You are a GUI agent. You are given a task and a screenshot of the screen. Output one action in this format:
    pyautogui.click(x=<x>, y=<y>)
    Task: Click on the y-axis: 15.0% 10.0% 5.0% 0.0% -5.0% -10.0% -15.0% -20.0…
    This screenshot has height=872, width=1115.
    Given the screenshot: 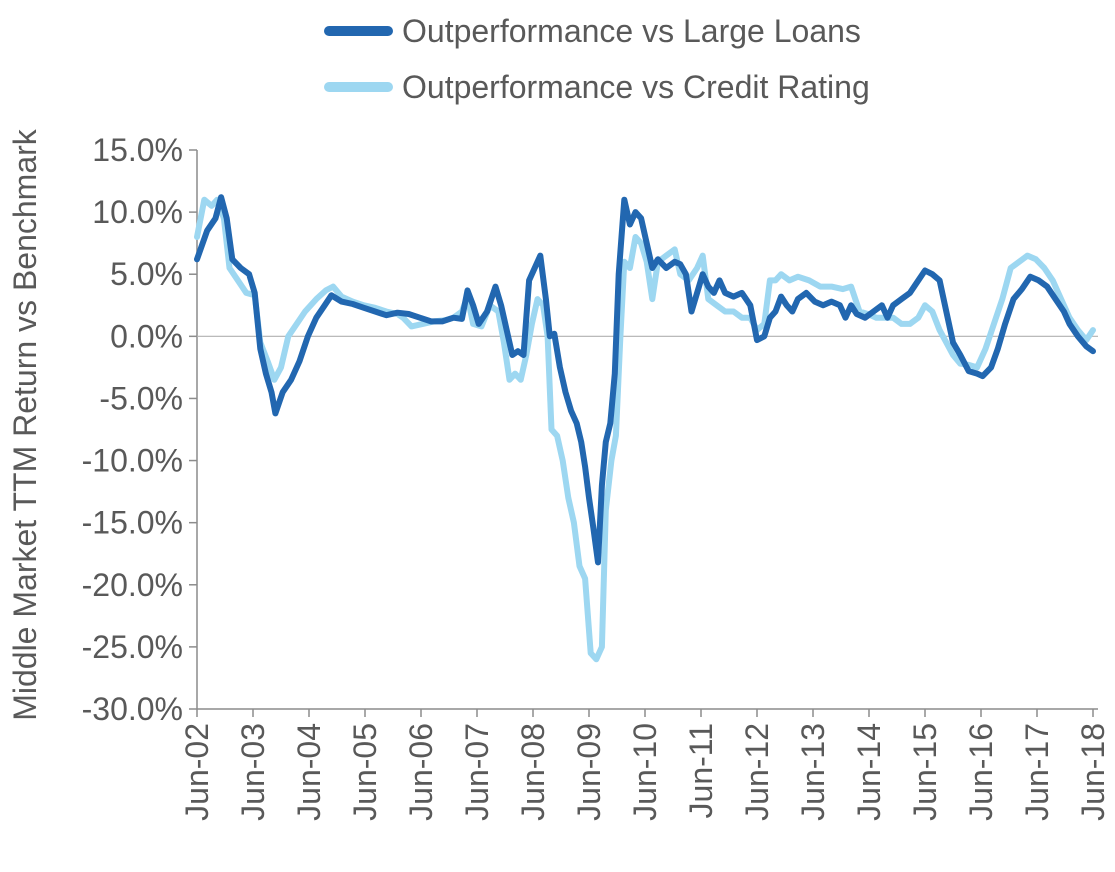 What is the action you would take?
    pyautogui.click(x=140, y=429)
    